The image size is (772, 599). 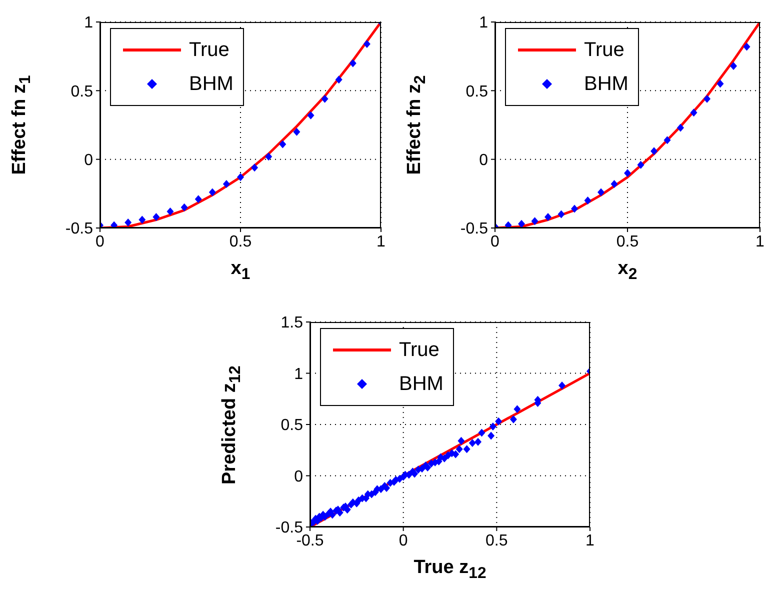 What do you see at coordinates (450, 570) in the screenshot?
I see `x-axis-title: True z$_{12}$` at bounding box center [450, 570].